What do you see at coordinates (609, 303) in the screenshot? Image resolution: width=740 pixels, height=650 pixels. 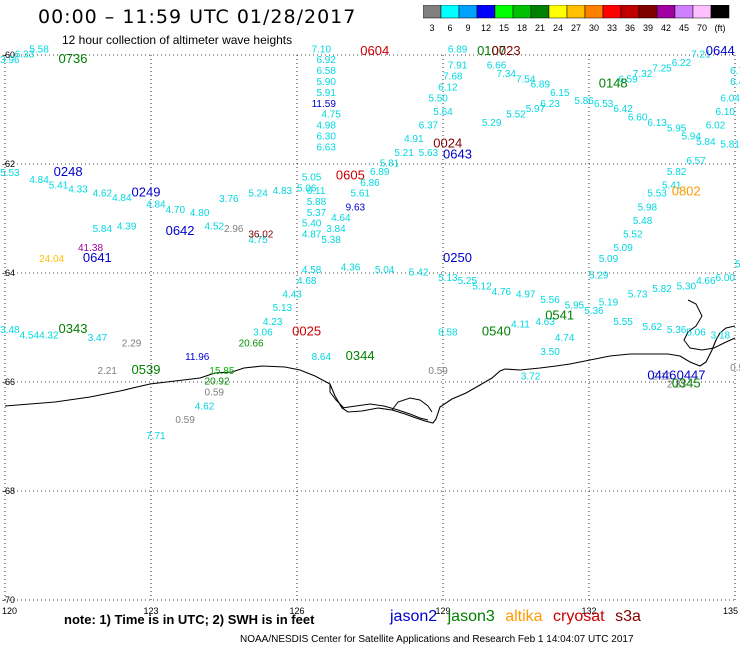 I see `wave-height-value: 5.19` at bounding box center [609, 303].